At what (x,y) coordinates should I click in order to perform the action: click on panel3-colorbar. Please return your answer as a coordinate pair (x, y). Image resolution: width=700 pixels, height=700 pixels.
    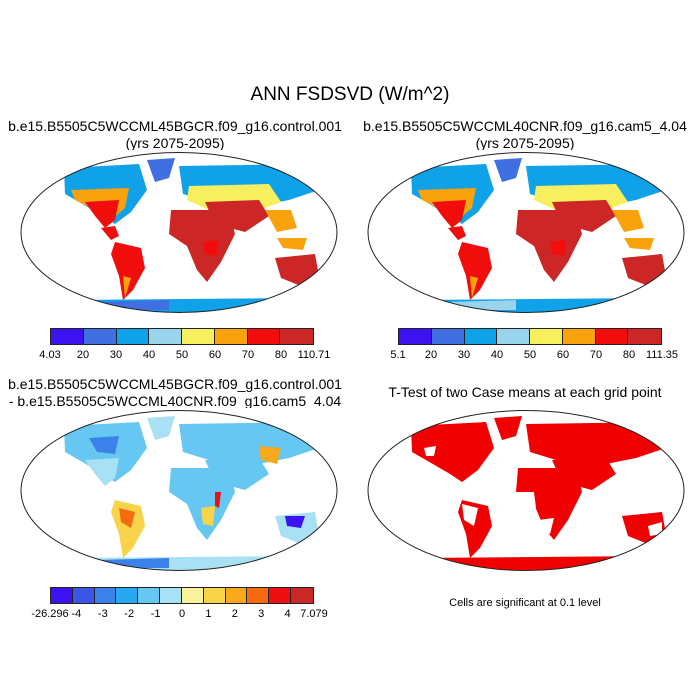
    Looking at the image, I should click on (182, 595).